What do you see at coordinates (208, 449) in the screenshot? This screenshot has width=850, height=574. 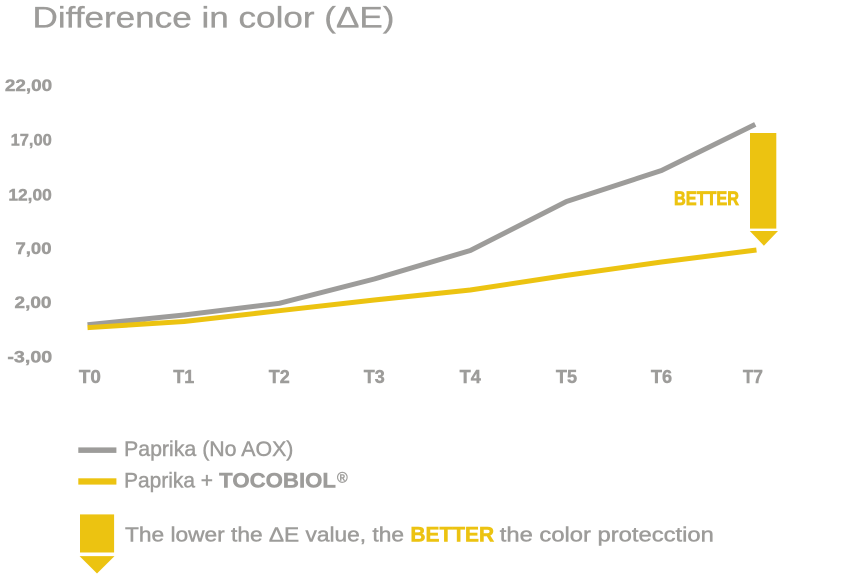 I see `svg-text: Paprika (No AOX)` at bounding box center [208, 449].